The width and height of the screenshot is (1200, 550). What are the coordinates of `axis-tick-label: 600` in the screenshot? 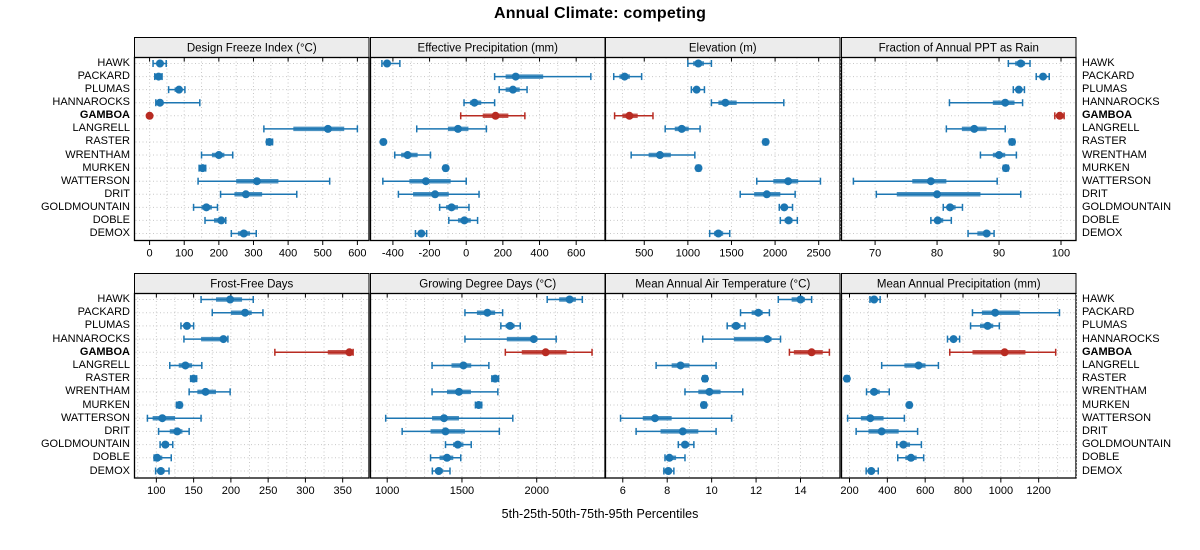 It's located at (575, 254).